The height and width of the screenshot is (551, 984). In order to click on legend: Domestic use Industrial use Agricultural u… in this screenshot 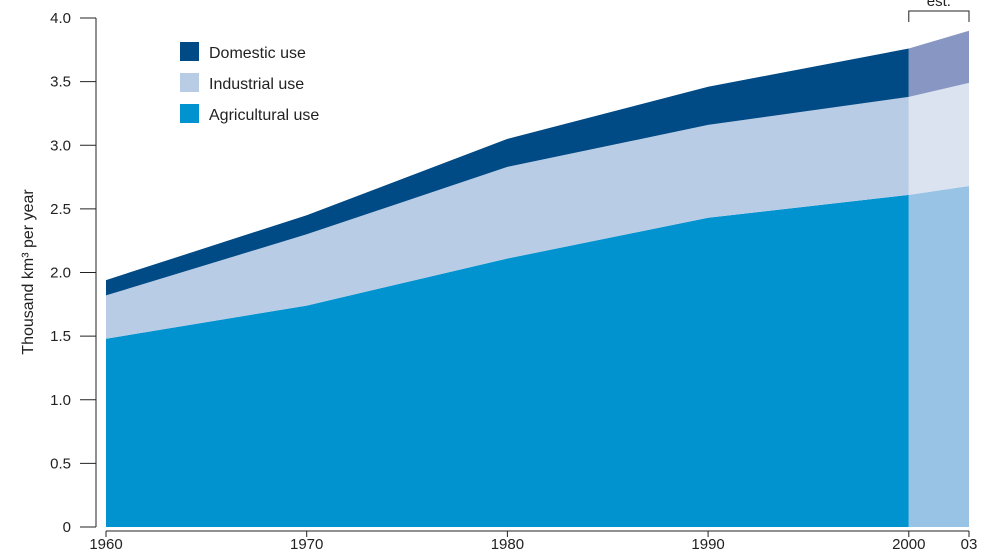, I will do `click(249, 83)`.